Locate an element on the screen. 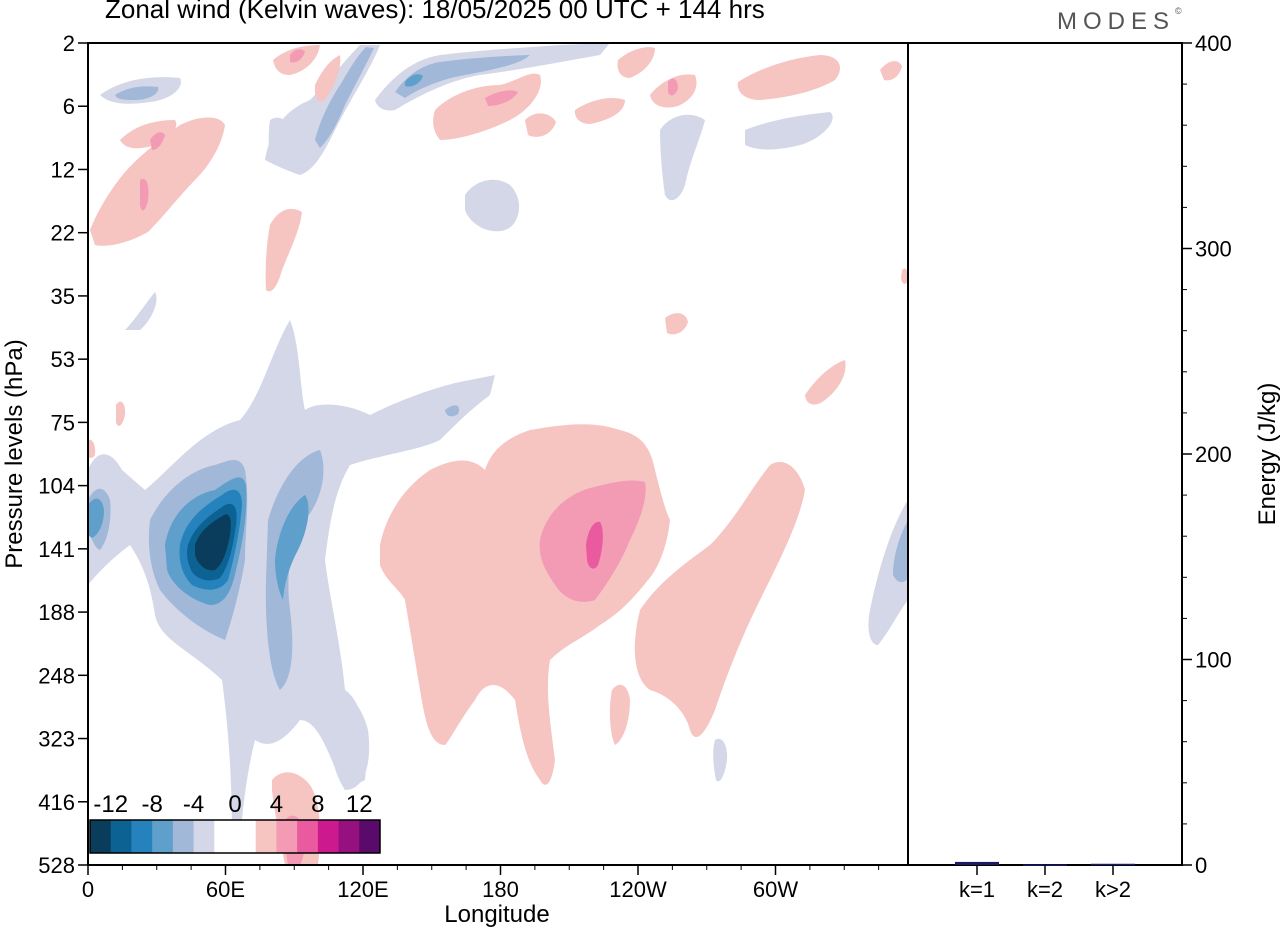  y-tick-label: 248 is located at coordinates (56, 675).